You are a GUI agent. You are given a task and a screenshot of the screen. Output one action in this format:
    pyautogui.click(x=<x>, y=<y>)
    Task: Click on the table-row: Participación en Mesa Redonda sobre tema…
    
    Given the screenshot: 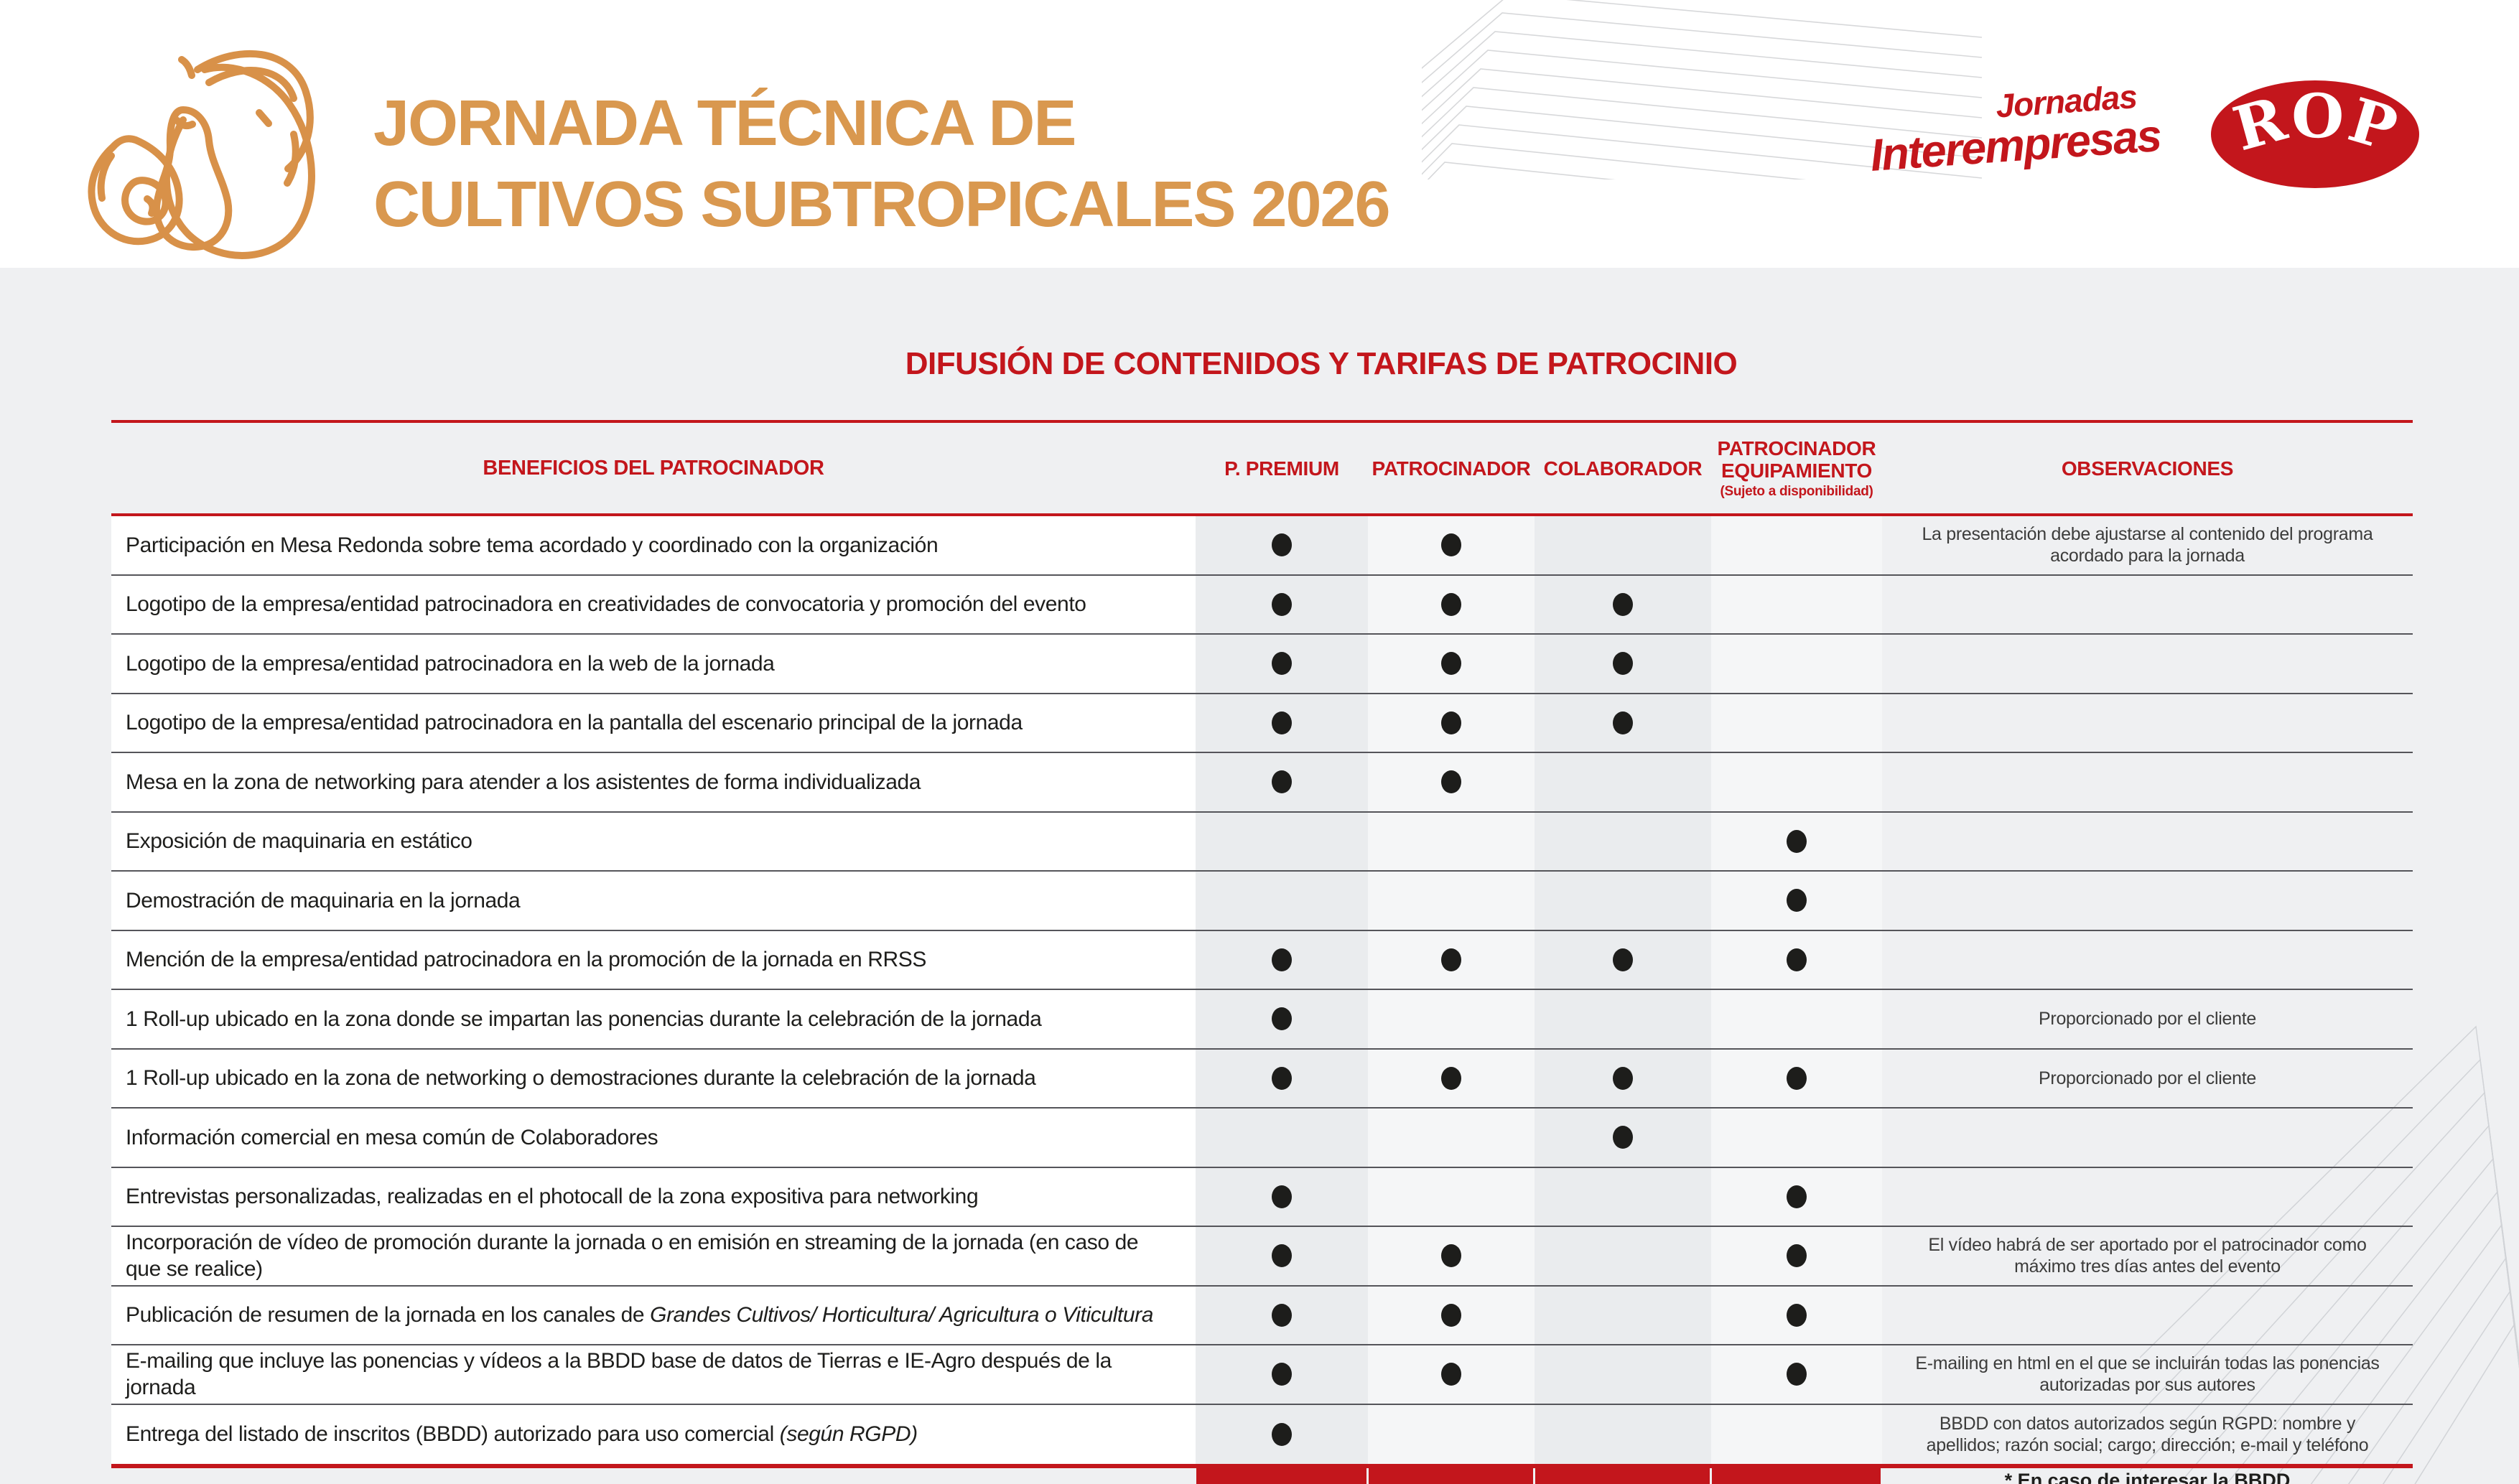 What is the action you would take?
    pyautogui.click(x=1262, y=546)
    